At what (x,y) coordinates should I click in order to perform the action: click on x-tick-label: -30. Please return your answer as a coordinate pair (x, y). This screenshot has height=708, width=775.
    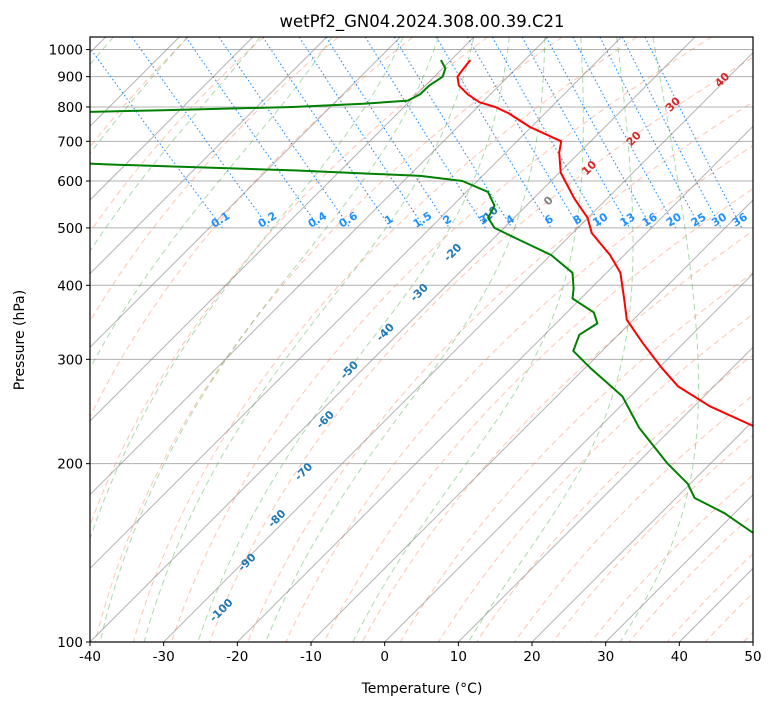
    Looking at the image, I should click on (164, 657).